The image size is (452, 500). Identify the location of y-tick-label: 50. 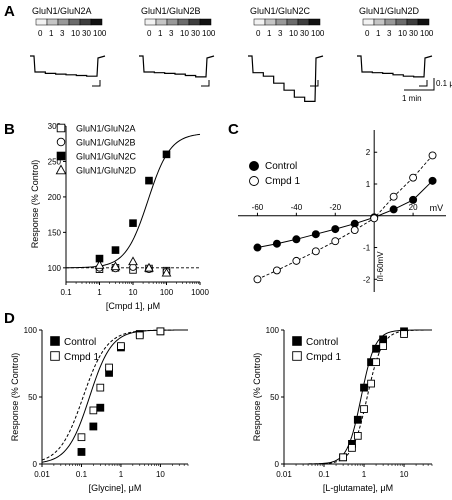
(274, 397).